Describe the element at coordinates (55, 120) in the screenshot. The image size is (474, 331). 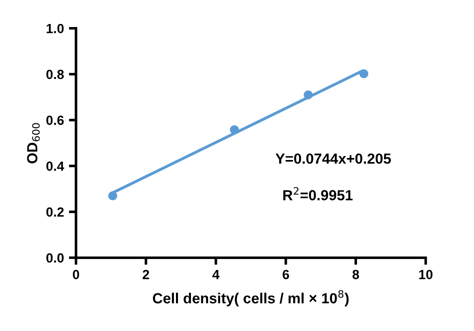
I see `y-tick-label: 0.6` at that location.